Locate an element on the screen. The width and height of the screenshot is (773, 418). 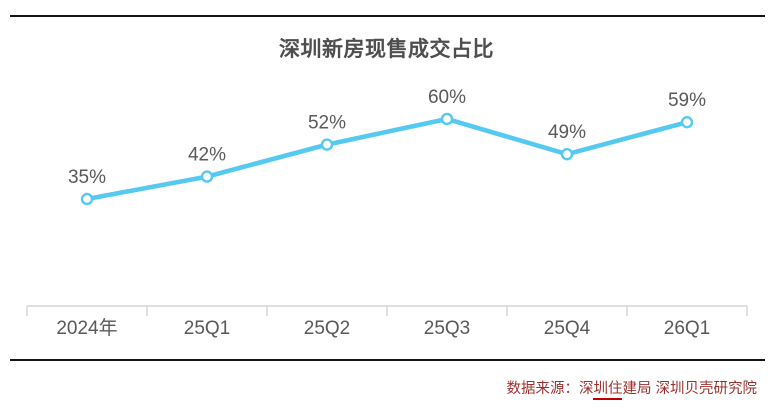
x-axis-label: 25Q1 is located at coordinates (207, 328).